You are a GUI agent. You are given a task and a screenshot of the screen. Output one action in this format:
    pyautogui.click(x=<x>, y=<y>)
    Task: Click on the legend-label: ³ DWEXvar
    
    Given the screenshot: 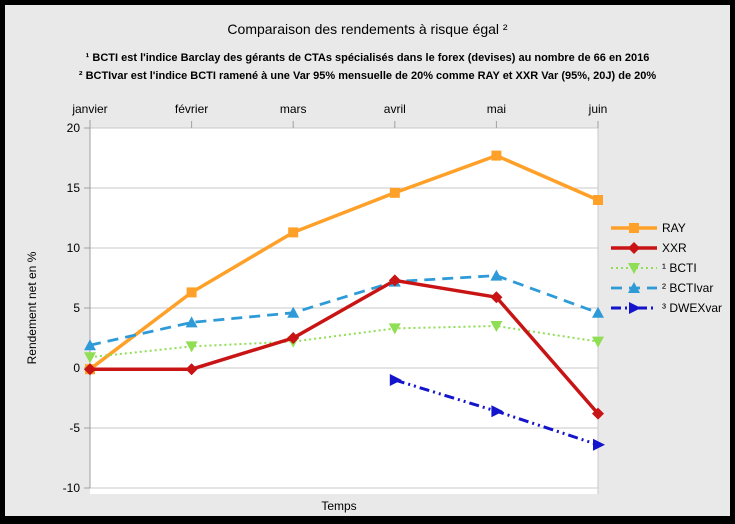 What is the action you would take?
    pyautogui.click(x=692, y=307)
    